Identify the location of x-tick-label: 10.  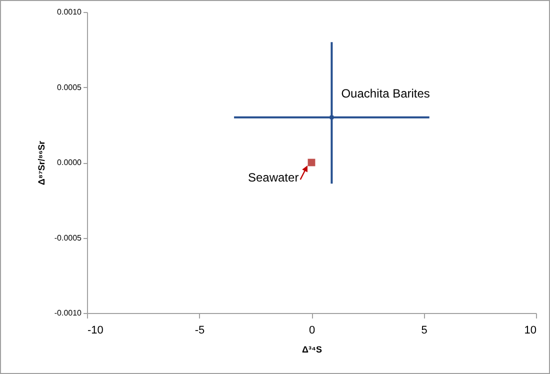
(530, 330).